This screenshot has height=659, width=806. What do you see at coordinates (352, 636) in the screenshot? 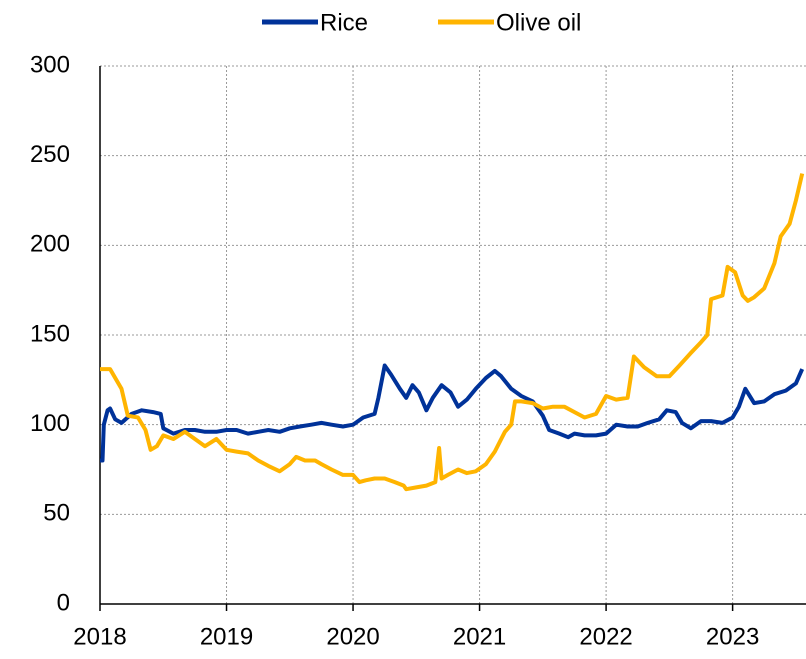
I see `x-tick-label: 2020` at bounding box center [352, 636].